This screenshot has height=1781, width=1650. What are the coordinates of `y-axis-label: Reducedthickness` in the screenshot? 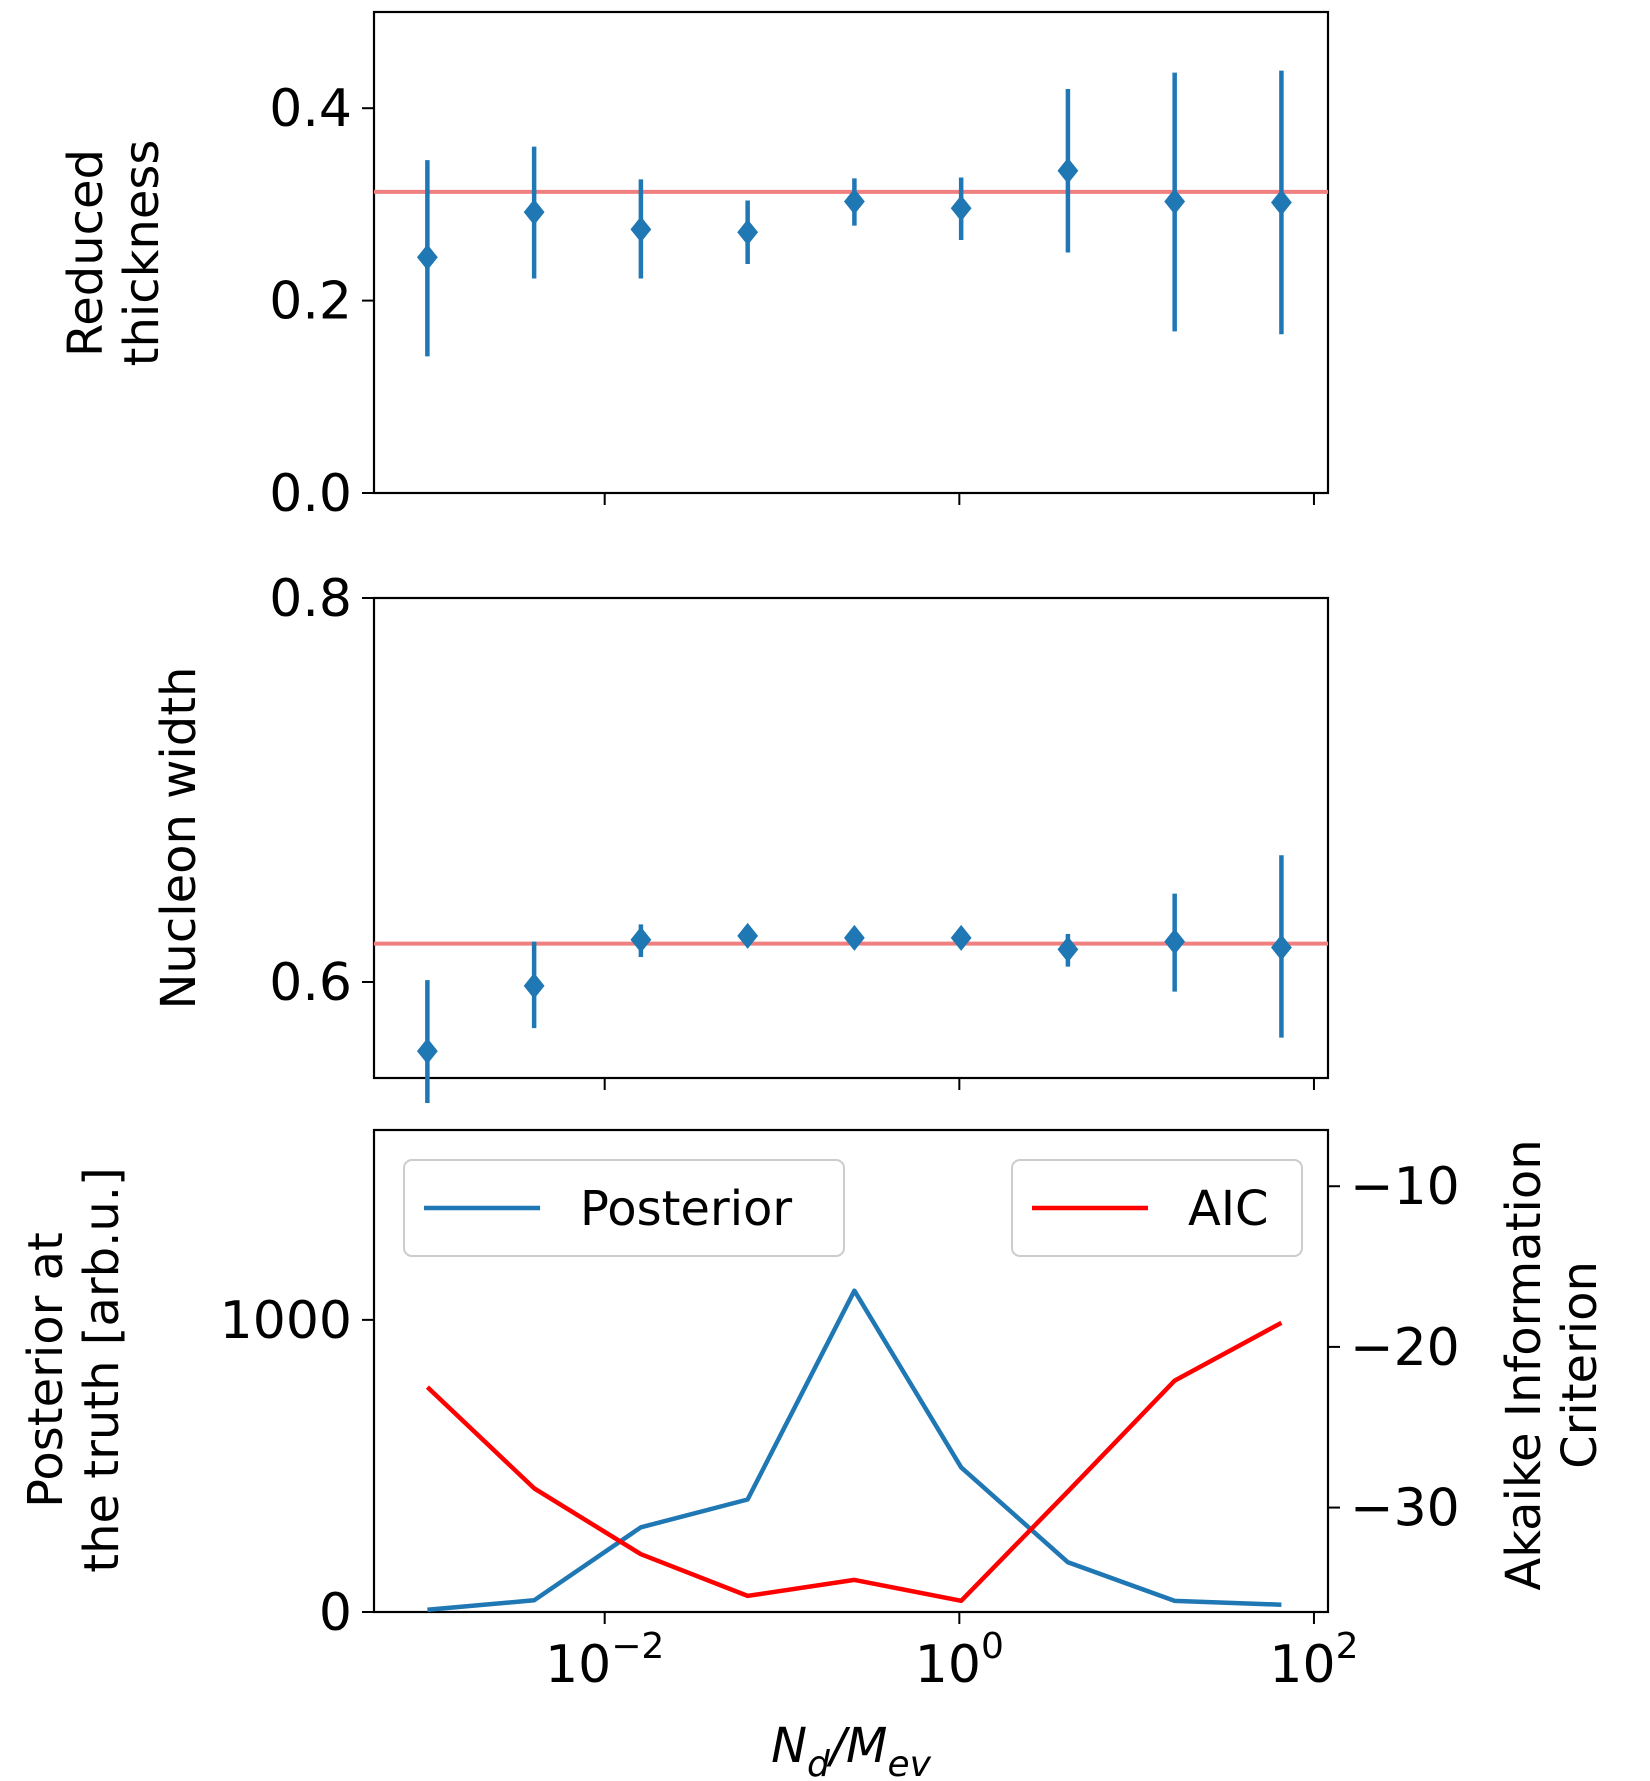 It's located at (114, 253).